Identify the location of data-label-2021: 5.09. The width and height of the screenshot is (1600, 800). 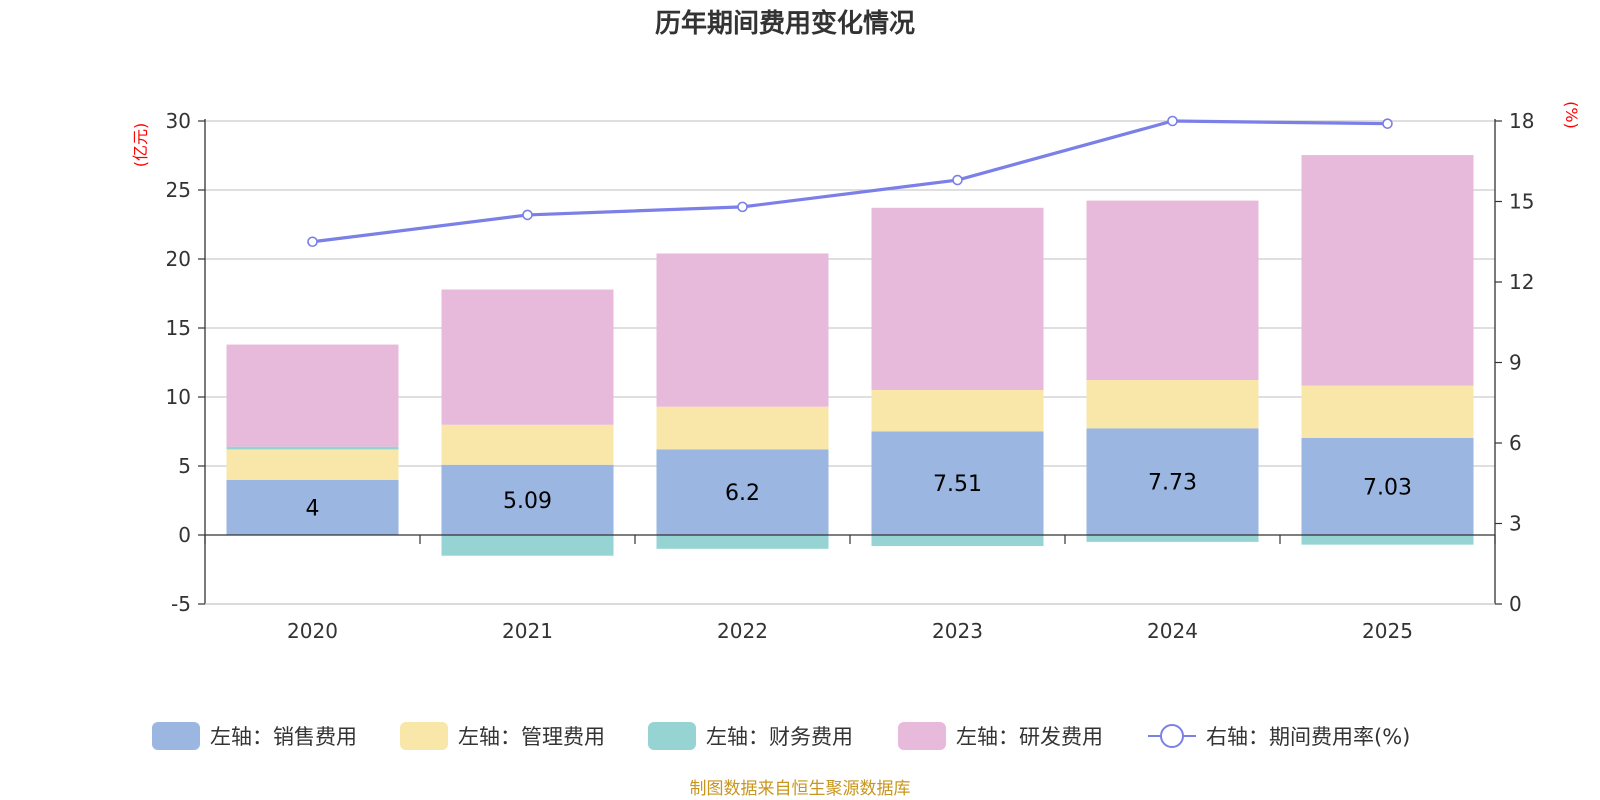
(527, 501).